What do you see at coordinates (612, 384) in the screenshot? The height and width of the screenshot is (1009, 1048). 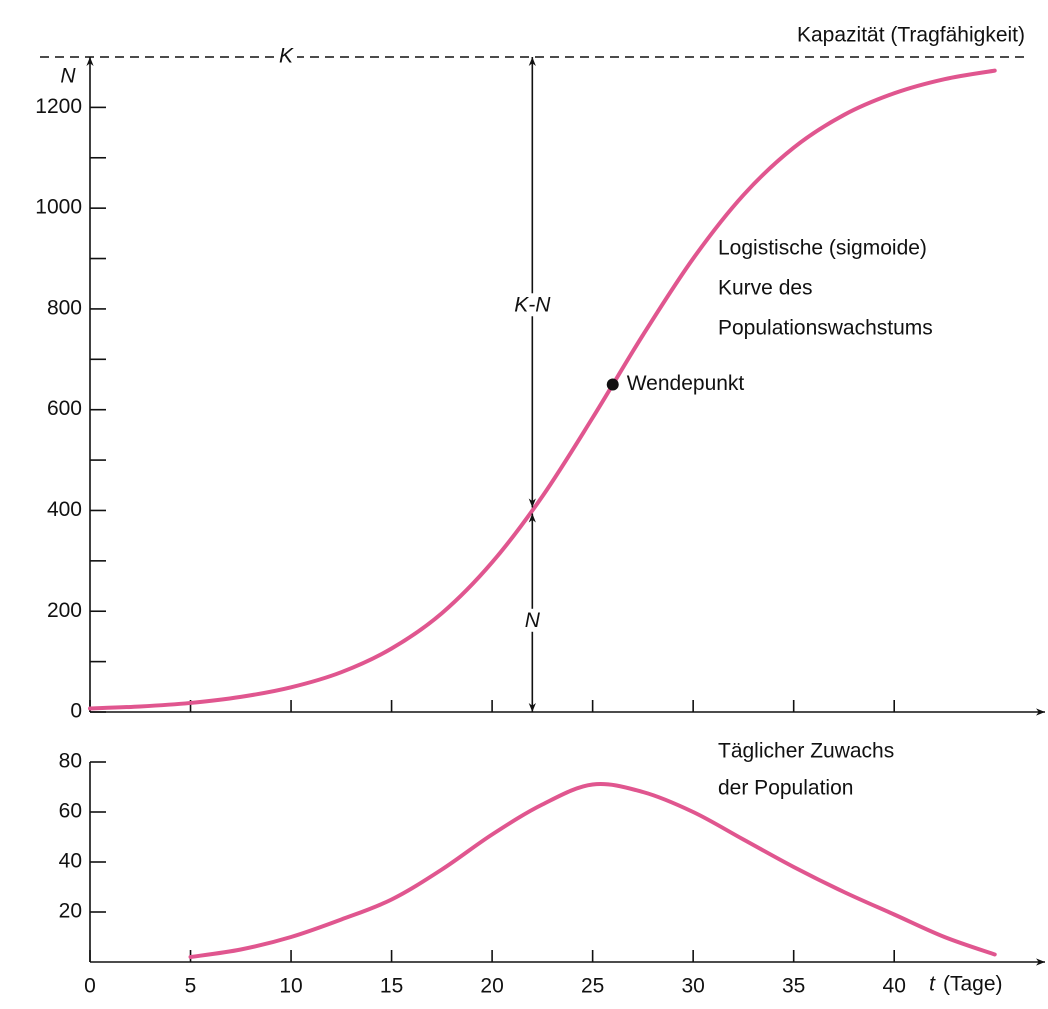 I see `inflection-point` at bounding box center [612, 384].